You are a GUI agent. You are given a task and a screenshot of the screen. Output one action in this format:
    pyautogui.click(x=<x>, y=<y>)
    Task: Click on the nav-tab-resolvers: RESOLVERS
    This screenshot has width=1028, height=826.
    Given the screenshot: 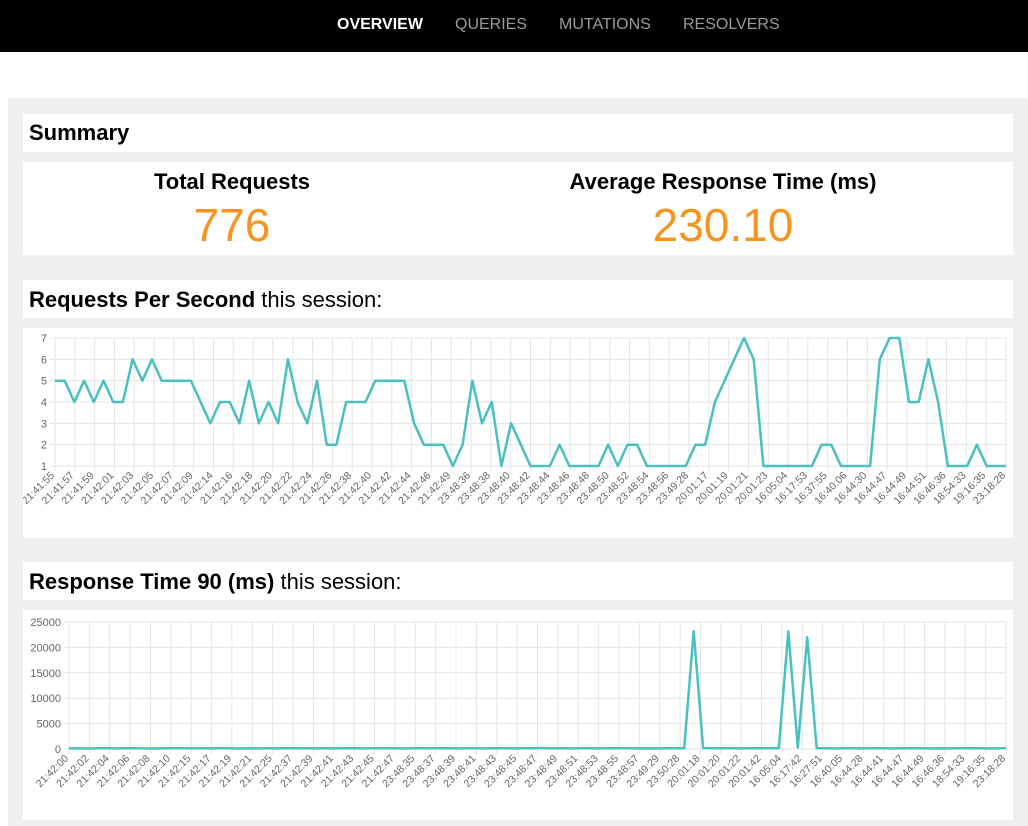 What is the action you would take?
    pyautogui.click(x=731, y=24)
    